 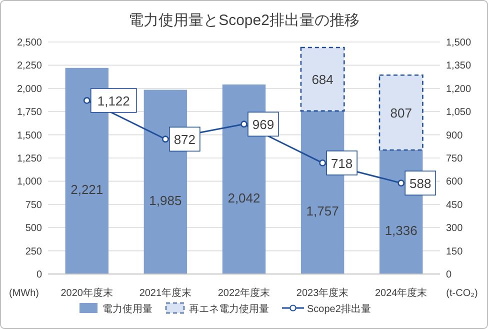 I want to click on y2-tick-label: 300, so click(x=455, y=228).